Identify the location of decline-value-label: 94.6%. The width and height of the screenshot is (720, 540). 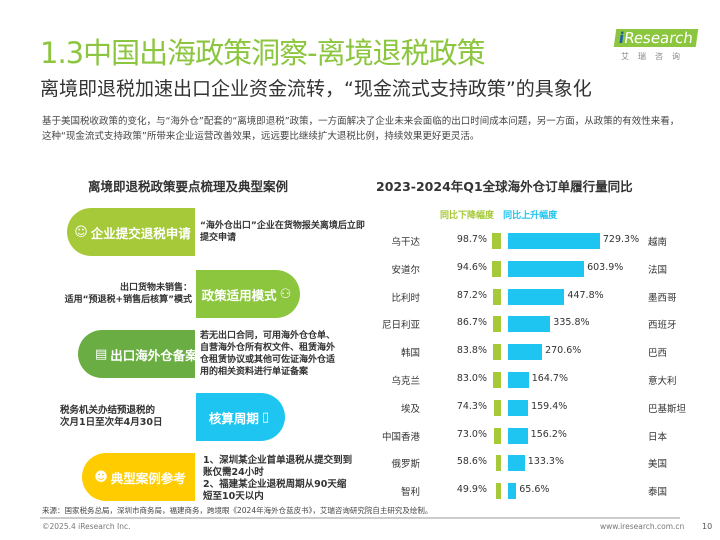
(471, 267).